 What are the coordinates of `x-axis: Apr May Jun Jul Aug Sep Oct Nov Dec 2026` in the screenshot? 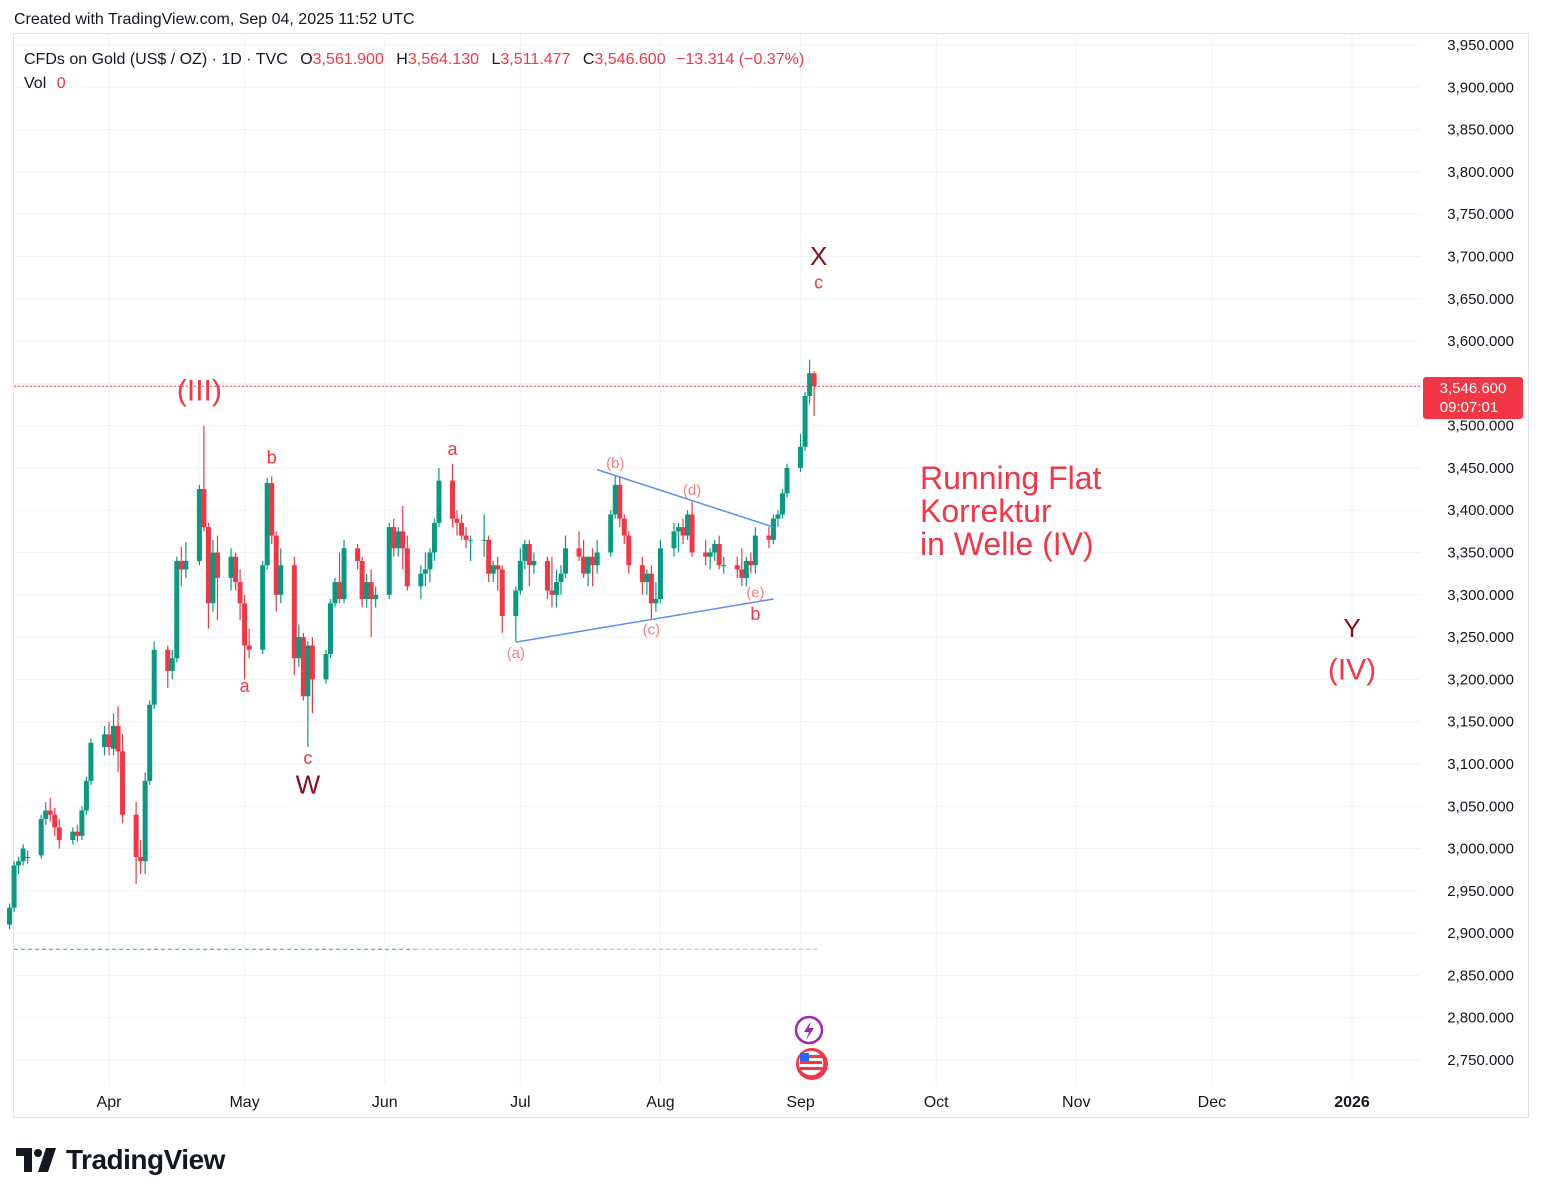 It's located at (733, 1102).